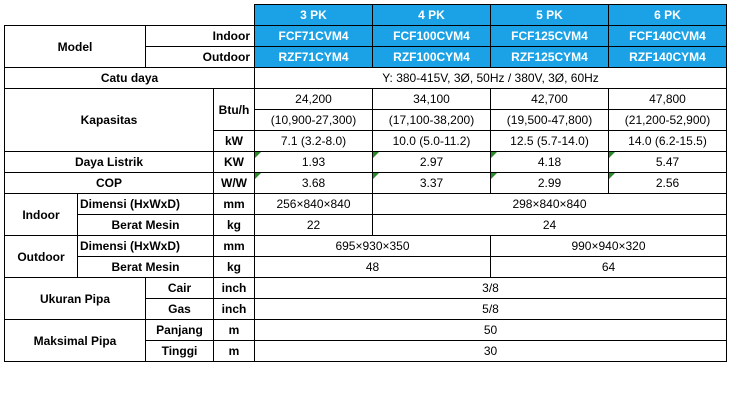 This screenshot has height=401, width=741. I want to click on capacity-btu-cell: 42,700, so click(549, 99).